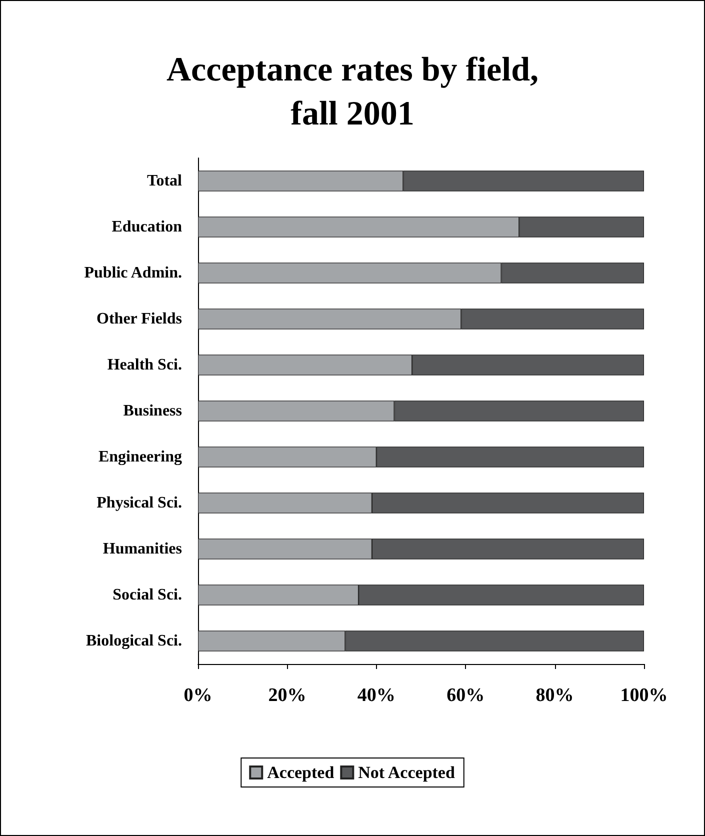 This screenshot has height=836, width=705. Describe the element at coordinates (139, 319) in the screenshot. I see `y-tick-label: Other Fields` at that location.